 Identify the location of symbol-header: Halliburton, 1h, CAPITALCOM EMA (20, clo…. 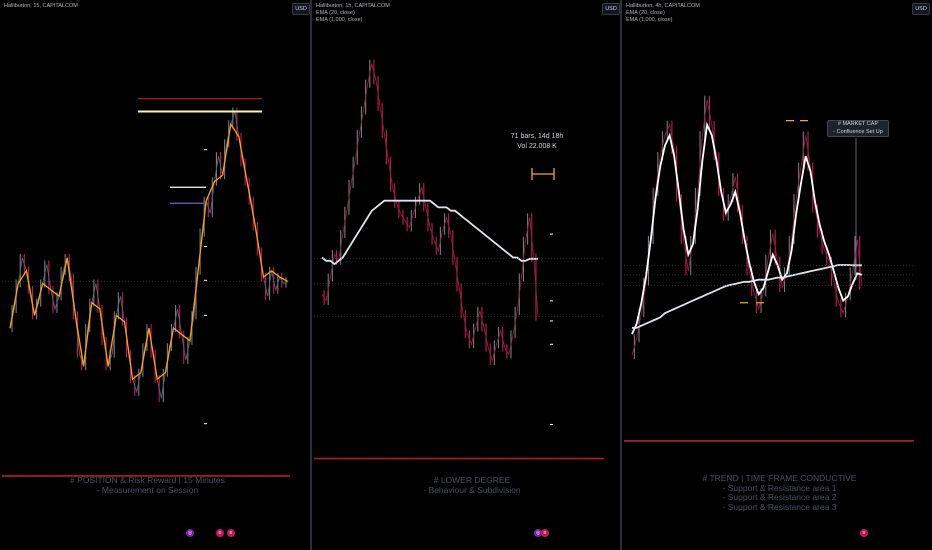
(353, 13).